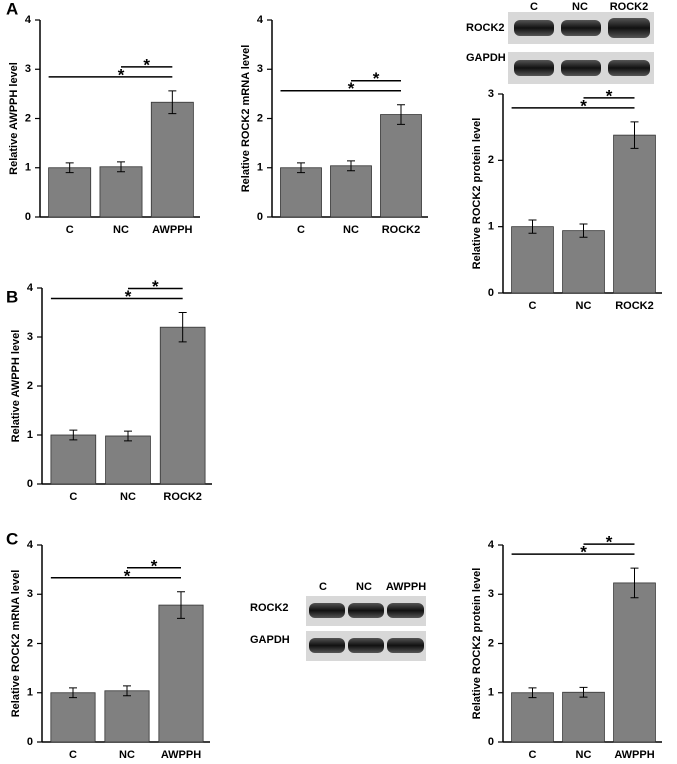 The width and height of the screenshot is (677, 764). Describe the element at coordinates (12, 9) in the screenshot. I see `panel-label: A` at that location.